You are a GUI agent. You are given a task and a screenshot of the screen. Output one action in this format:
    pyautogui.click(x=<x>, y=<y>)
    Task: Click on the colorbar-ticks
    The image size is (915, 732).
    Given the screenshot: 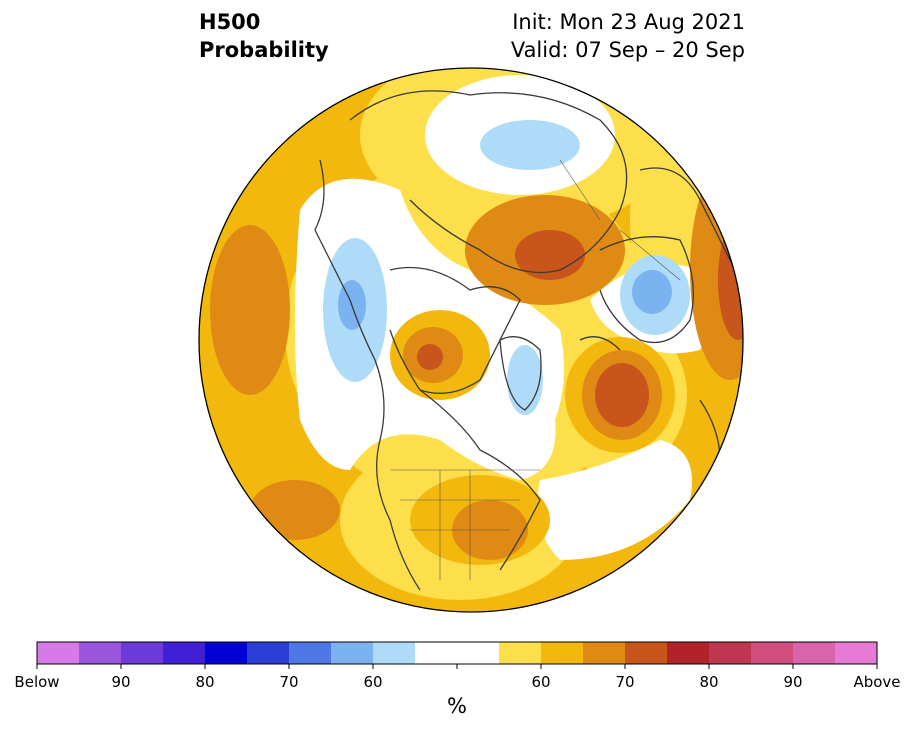 What is the action you would take?
    pyautogui.click(x=457, y=666)
    